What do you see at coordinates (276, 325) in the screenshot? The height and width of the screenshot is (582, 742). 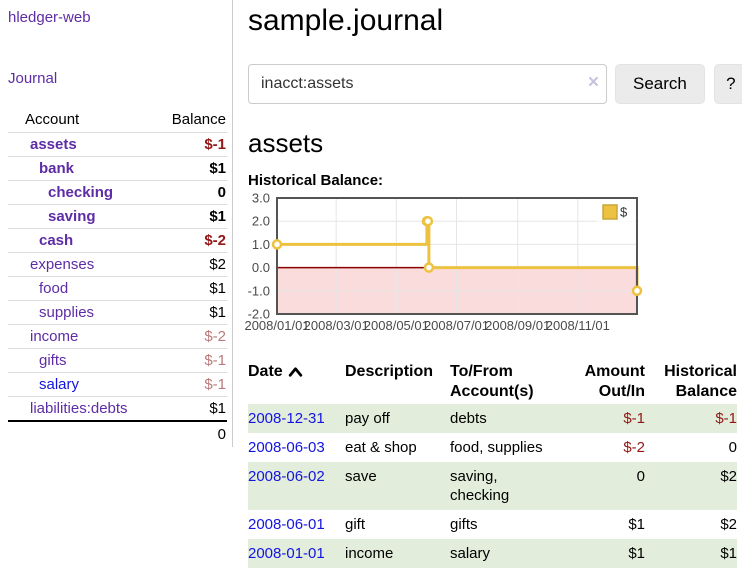 I see `svg-text: 2008/01/01` at bounding box center [276, 325].